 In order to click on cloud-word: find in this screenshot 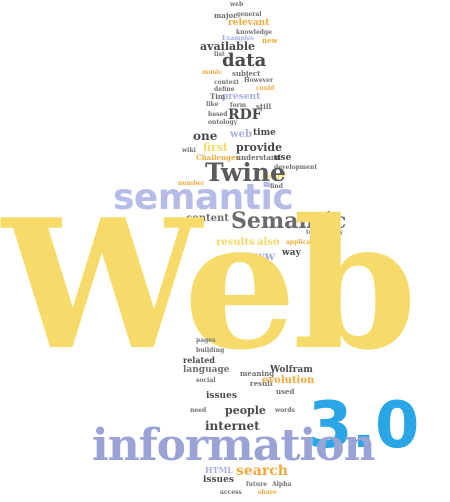, I will do `click(276, 186)`.